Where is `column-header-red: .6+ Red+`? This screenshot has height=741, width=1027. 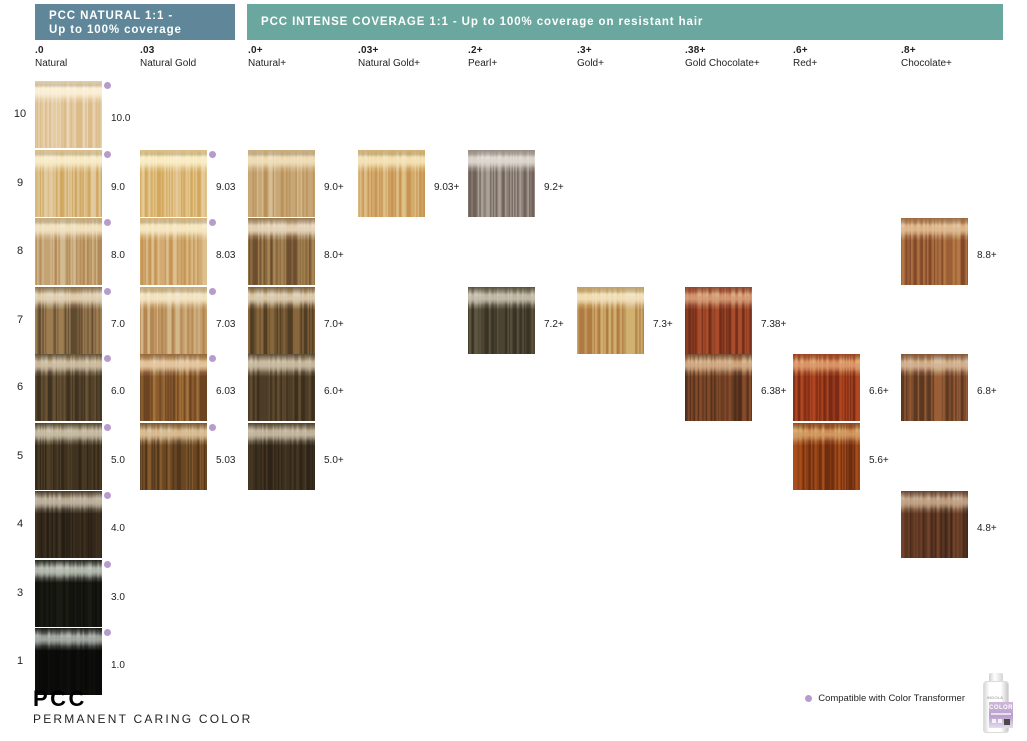
column-header-red: .6+ Red+ is located at coordinates (858, 57).